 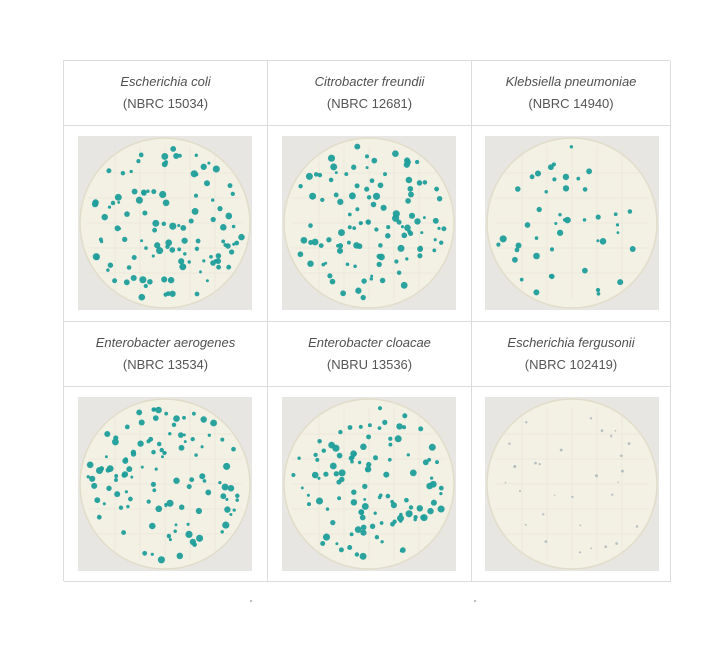 I want to click on species-name: Klebsiella pneumoniae, so click(x=571, y=81).